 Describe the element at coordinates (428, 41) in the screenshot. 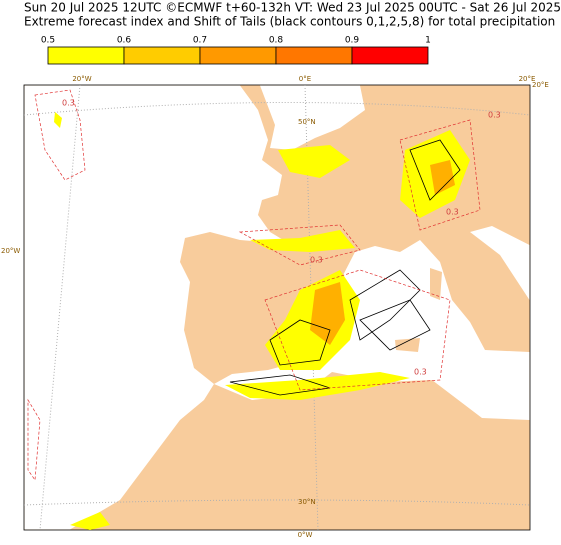

I see `colorbar-label: 1` at that location.